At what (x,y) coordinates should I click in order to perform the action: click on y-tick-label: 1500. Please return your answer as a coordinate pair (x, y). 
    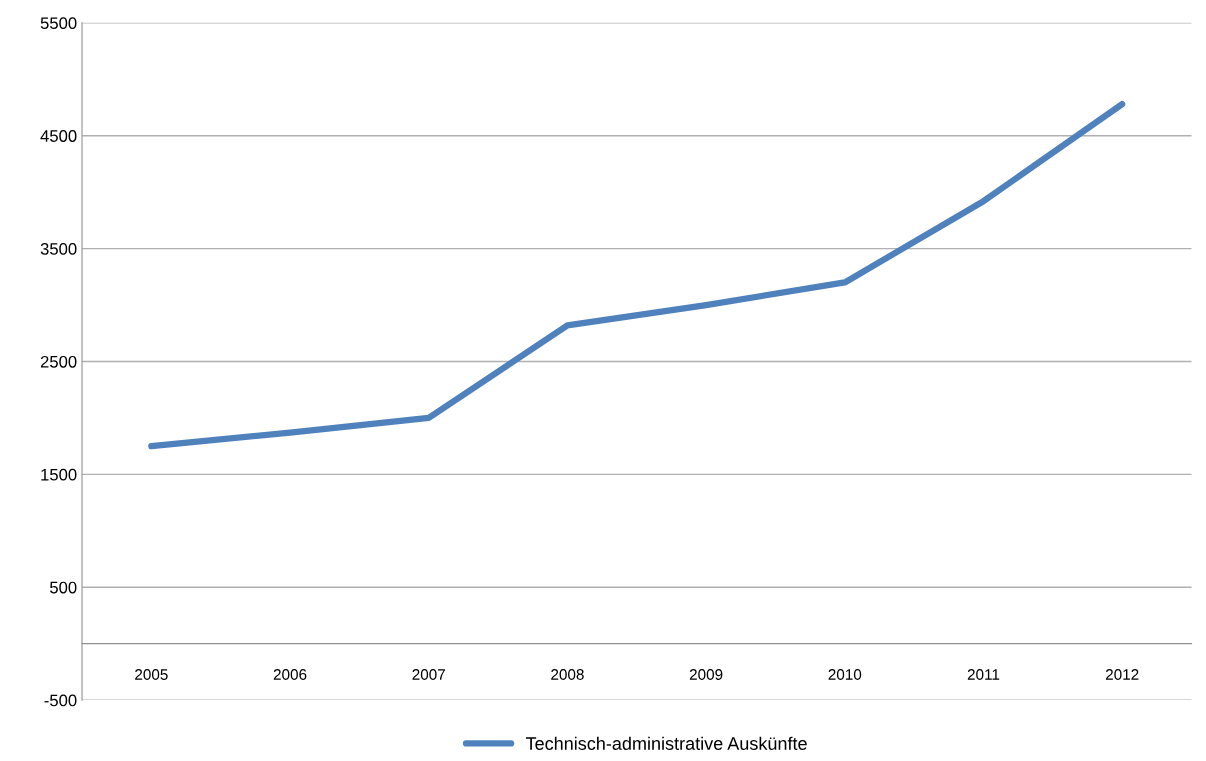
    Looking at the image, I should click on (59, 474).